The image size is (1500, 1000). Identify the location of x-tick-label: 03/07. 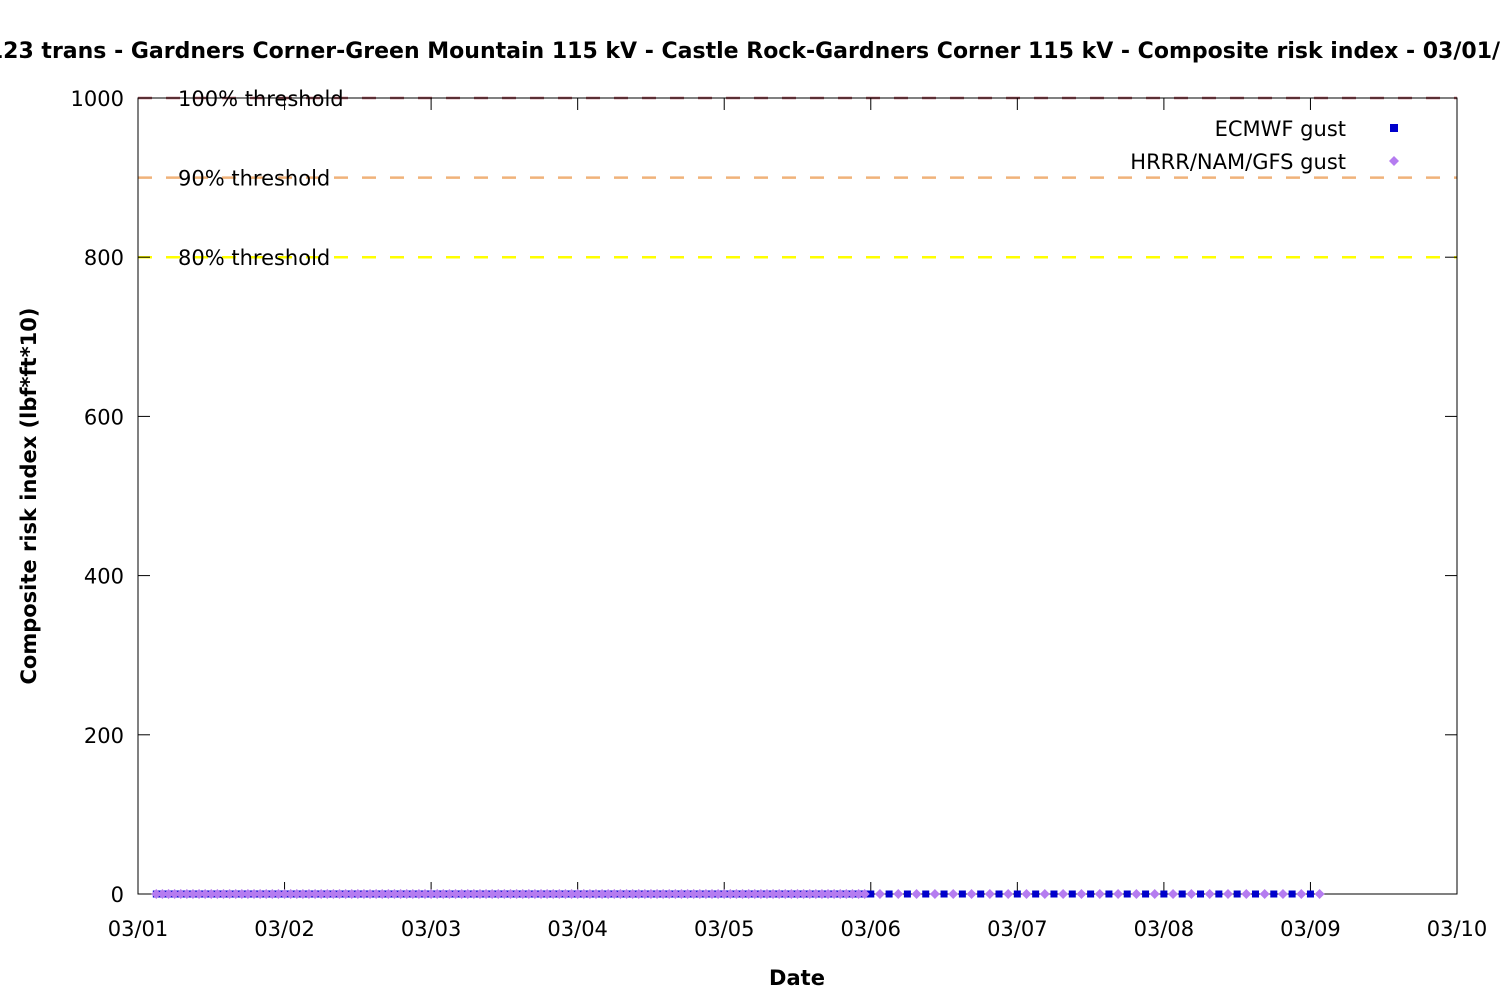
(1017, 929).